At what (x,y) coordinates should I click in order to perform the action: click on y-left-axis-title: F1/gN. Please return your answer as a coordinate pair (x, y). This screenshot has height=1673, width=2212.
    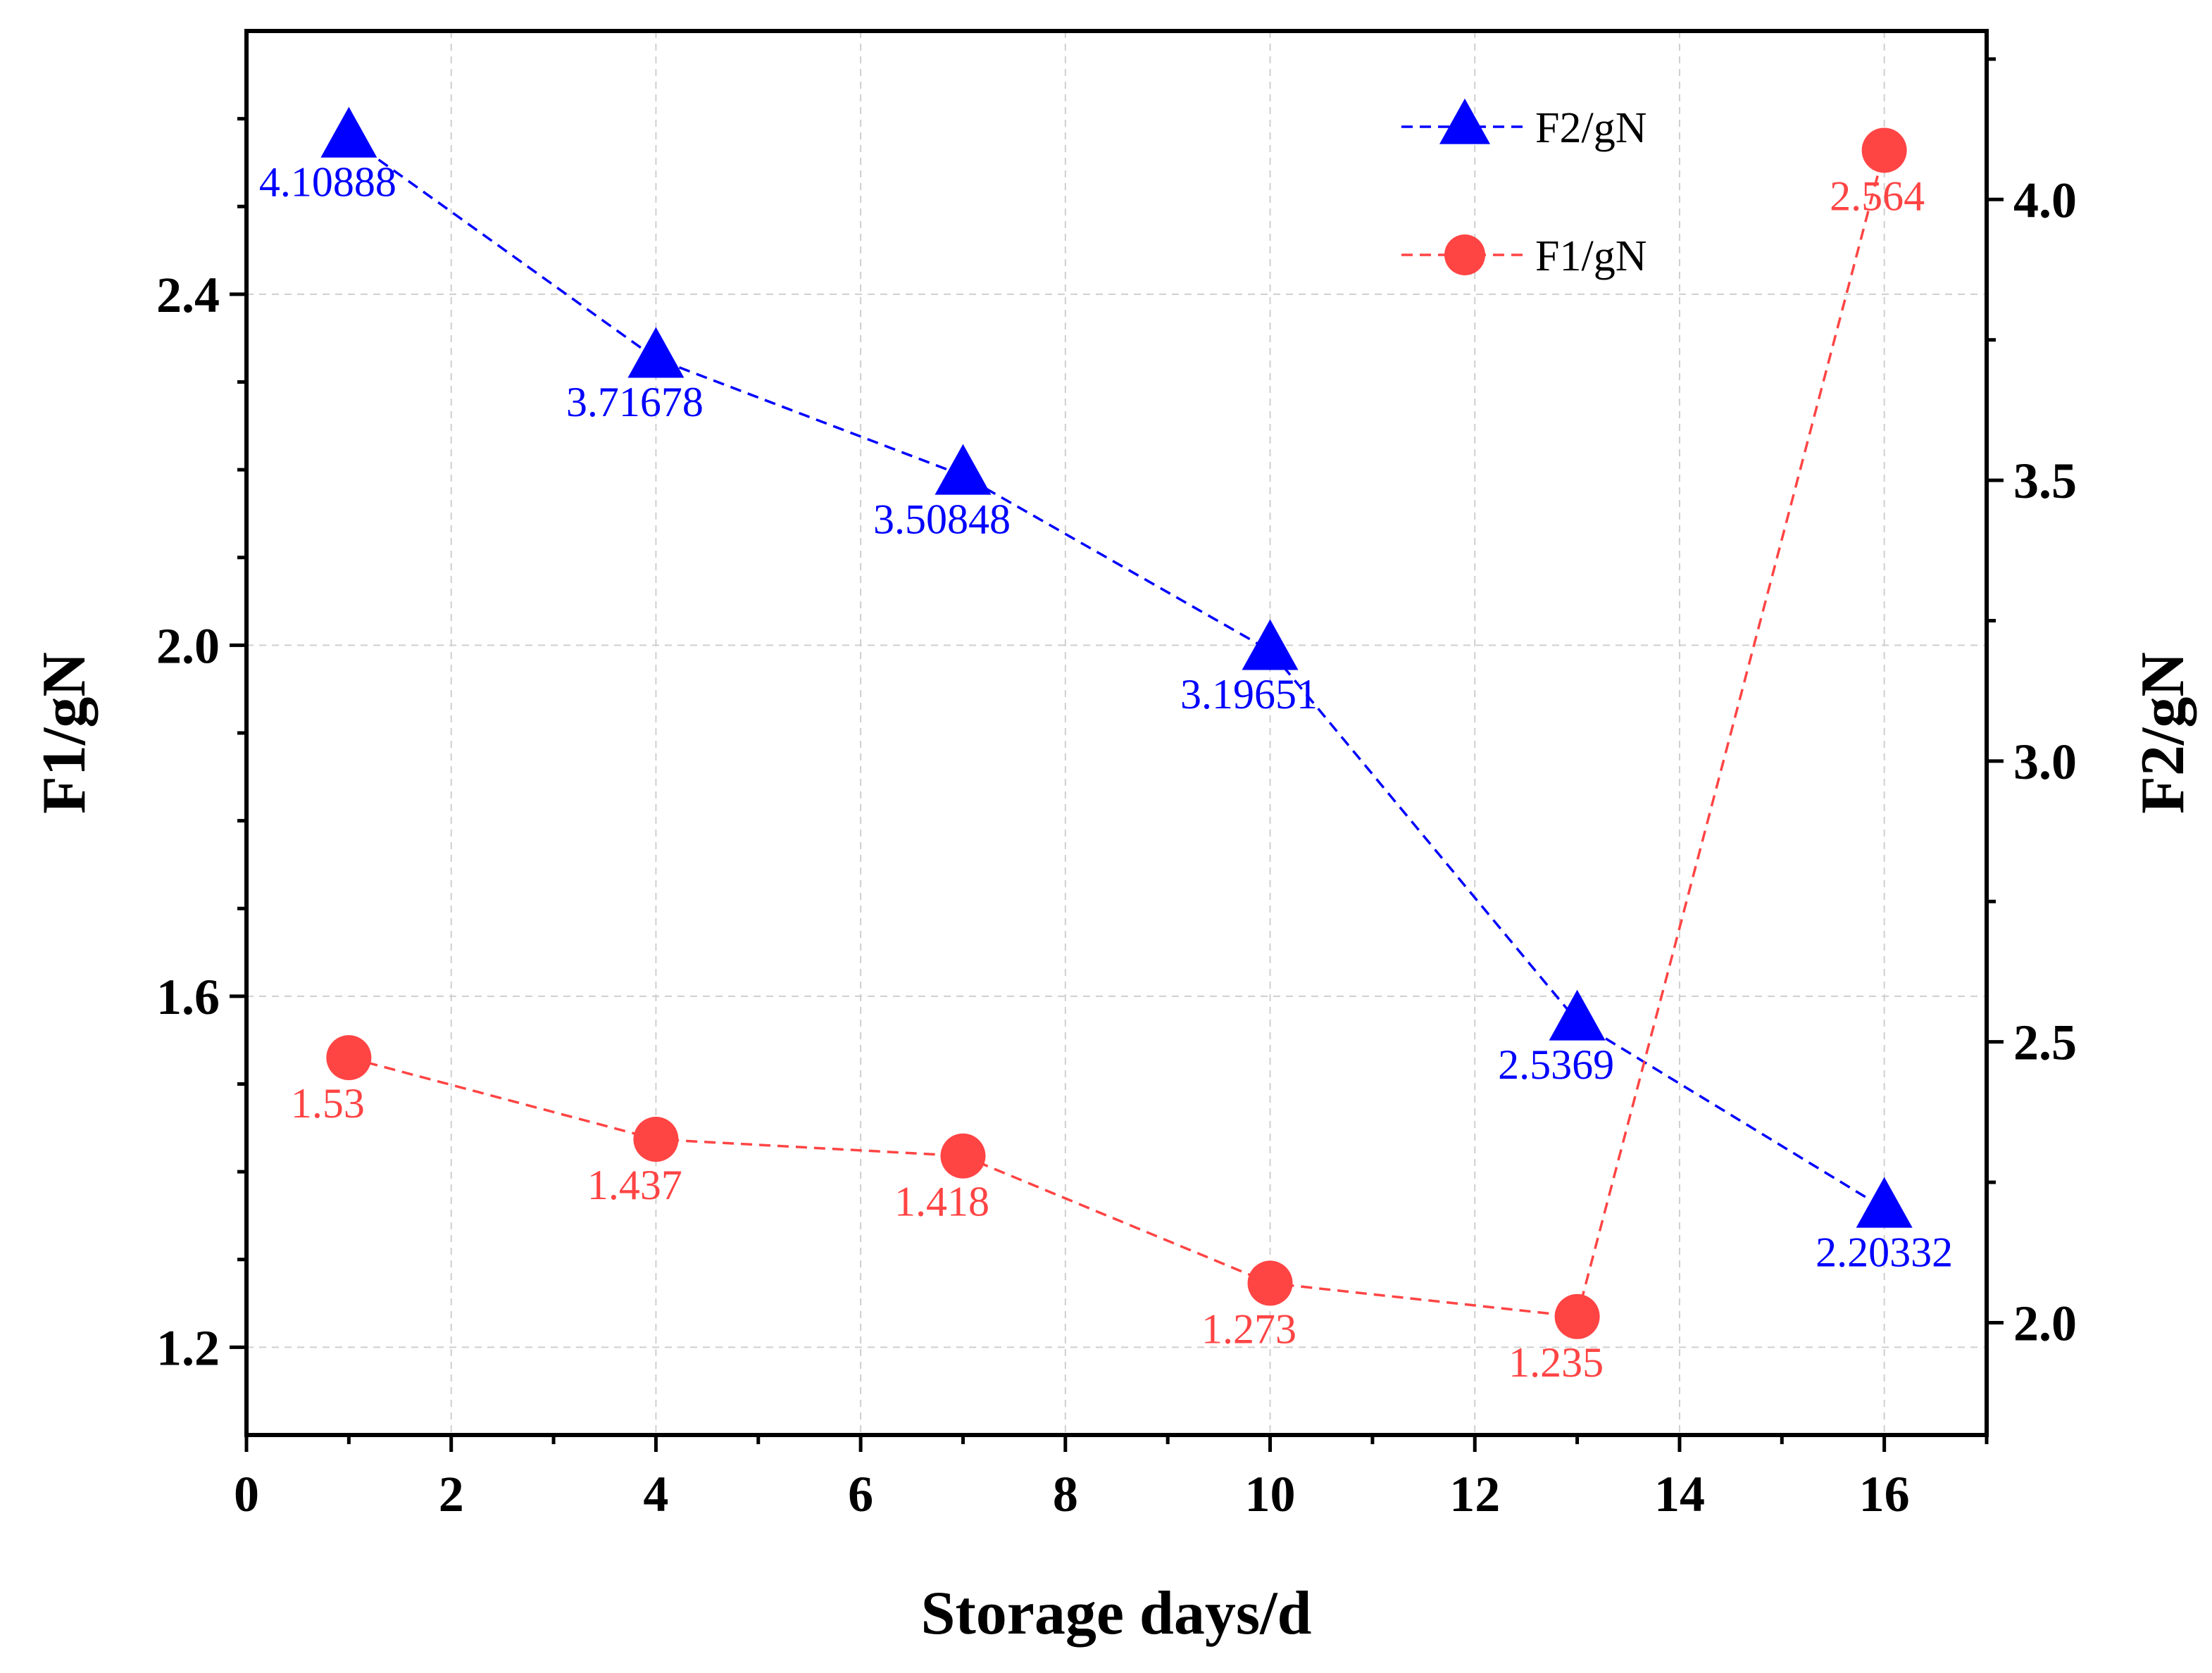
    Looking at the image, I should click on (64, 733).